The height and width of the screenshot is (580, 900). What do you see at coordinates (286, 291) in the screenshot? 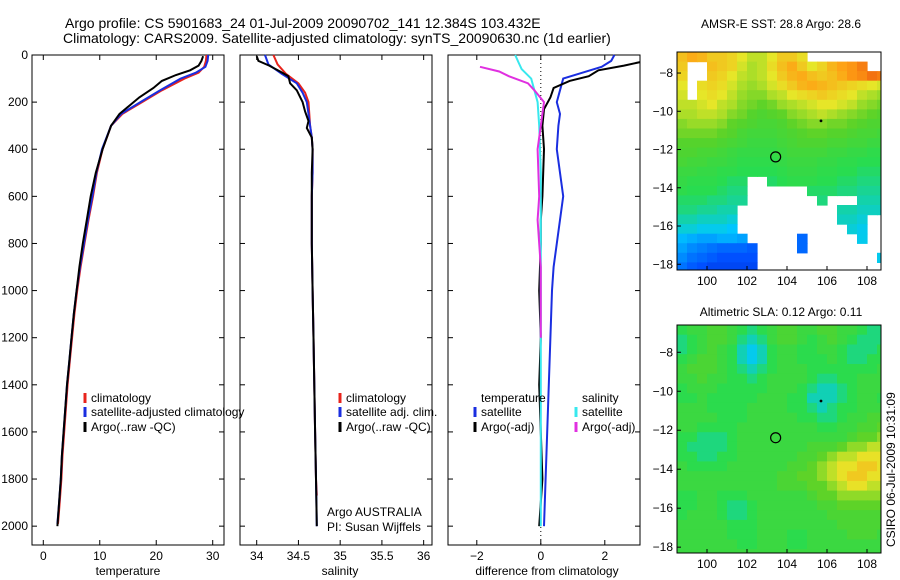
I see `salinity-series-argo-raw-qc-` at bounding box center [286, 291].